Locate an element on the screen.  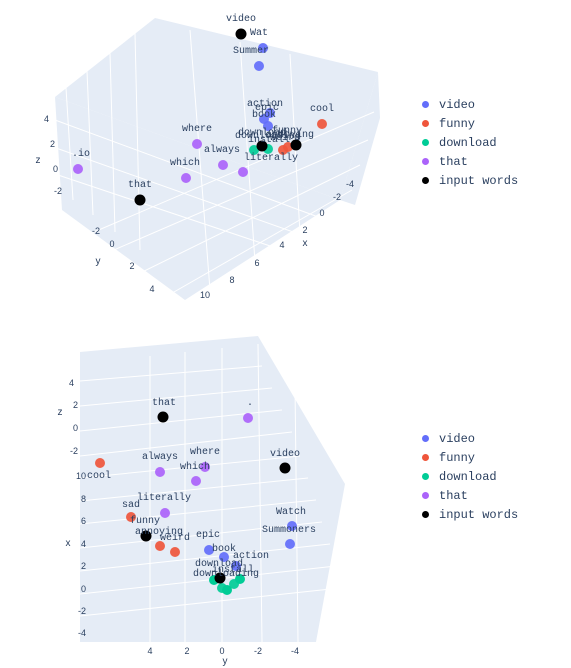
legend-label: download is located at coordinates (468, 142).